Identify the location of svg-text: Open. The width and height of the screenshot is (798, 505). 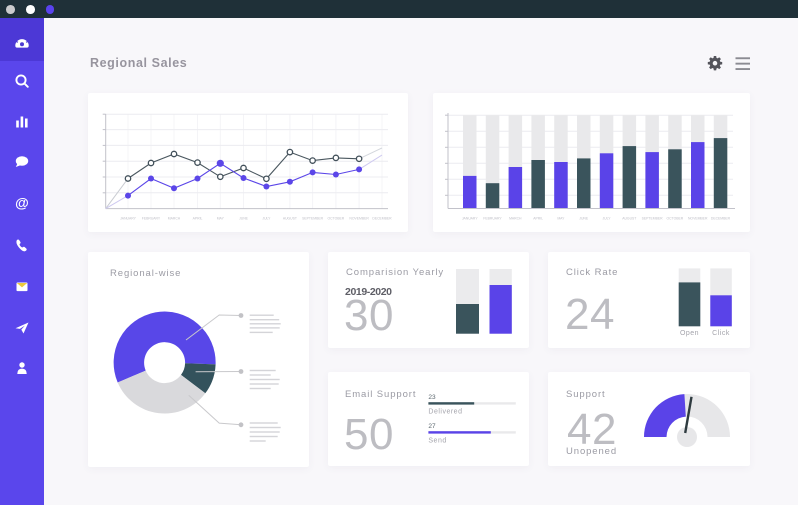
(689, 333).